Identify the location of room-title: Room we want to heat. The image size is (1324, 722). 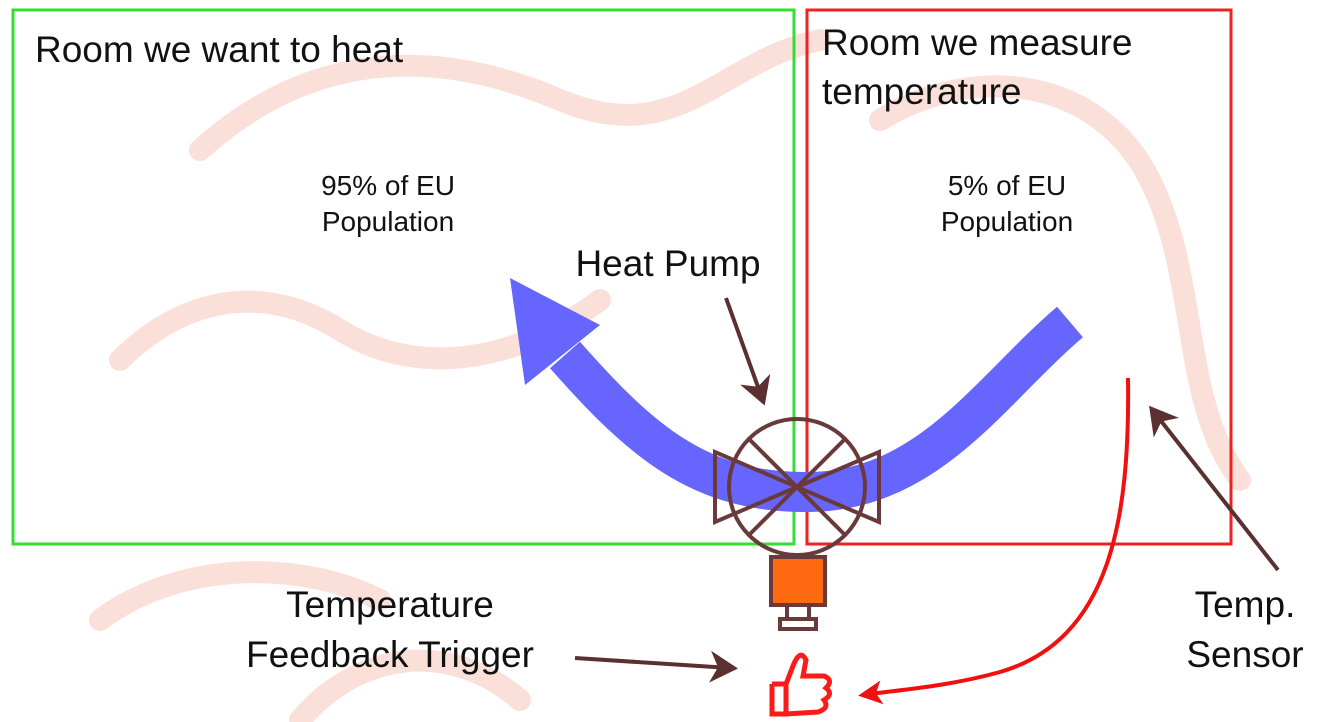
(219, 49).